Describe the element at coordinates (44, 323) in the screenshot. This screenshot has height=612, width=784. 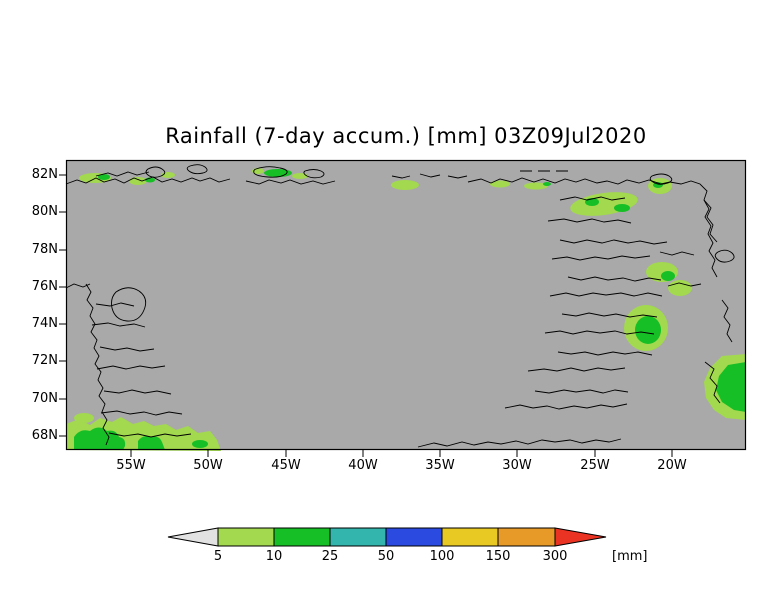
I see `lat-label: 74N` at that location.